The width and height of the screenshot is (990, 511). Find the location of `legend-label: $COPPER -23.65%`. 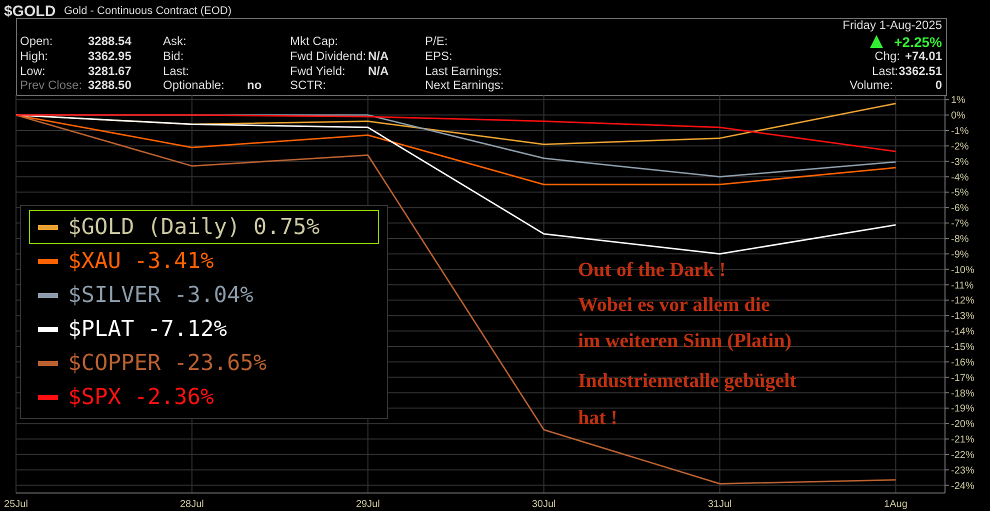

legend-label: $COPPER -23.65% is located at coordinates (167, 363).